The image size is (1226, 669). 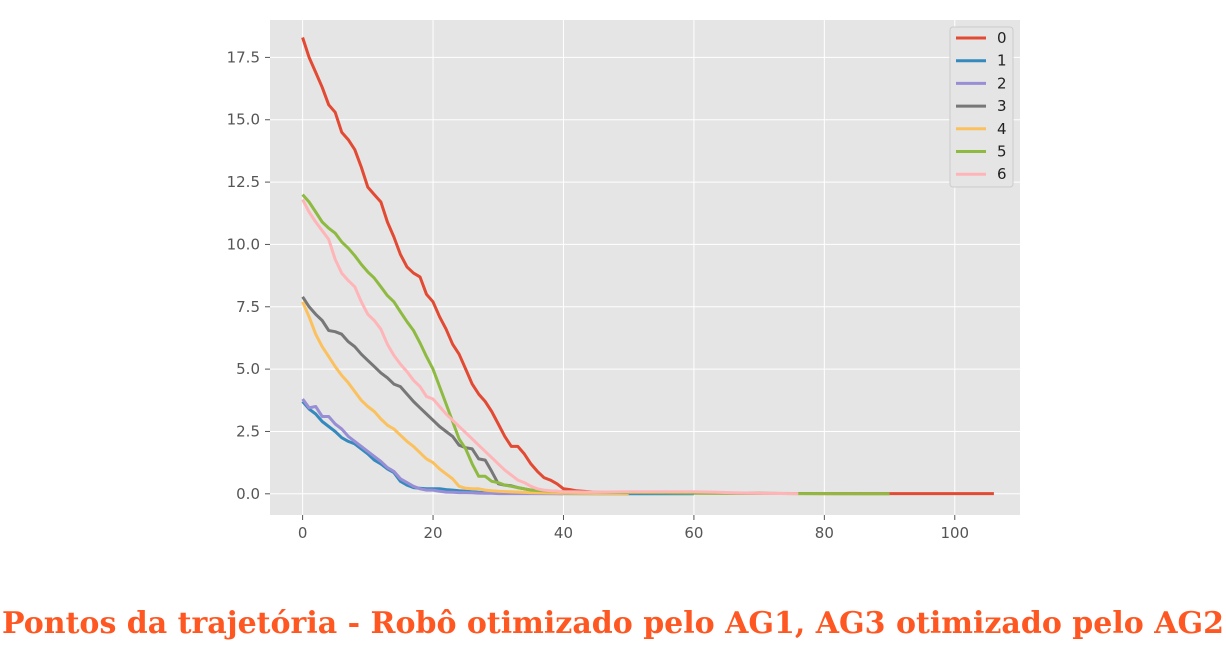 I want to click on x-tick-label: 100, so click(x=954, y=533).